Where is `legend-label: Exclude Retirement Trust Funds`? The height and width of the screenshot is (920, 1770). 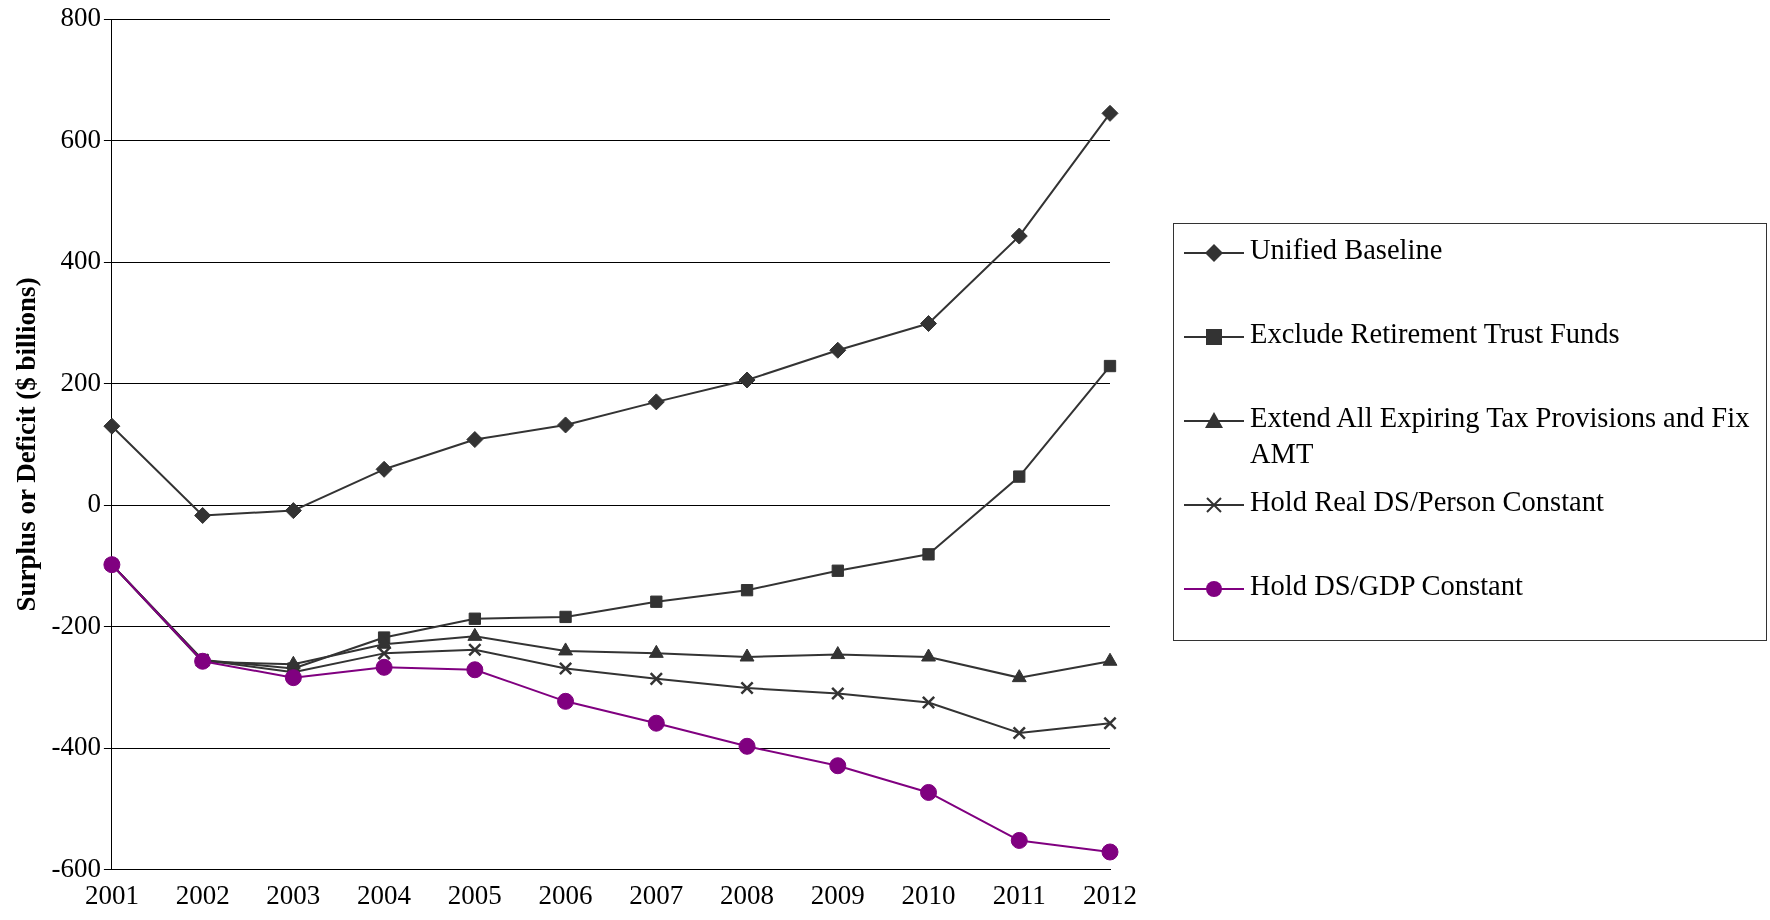 legend-label: Exclude Retirement Trust Funds is located at coordinates (1435, 334).